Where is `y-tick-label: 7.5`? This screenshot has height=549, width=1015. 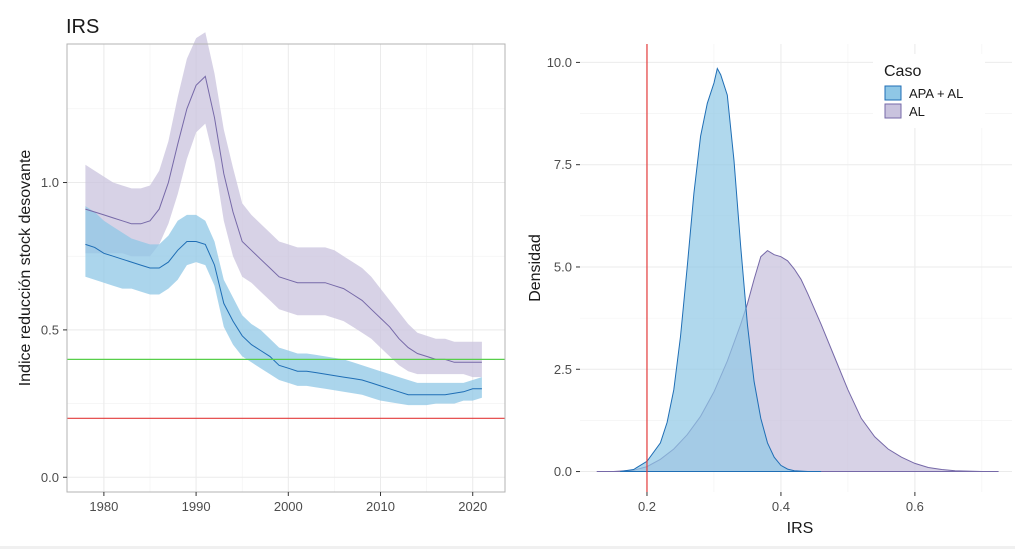 y-tick-label: 7.5 is located at coordinates (563, 164).